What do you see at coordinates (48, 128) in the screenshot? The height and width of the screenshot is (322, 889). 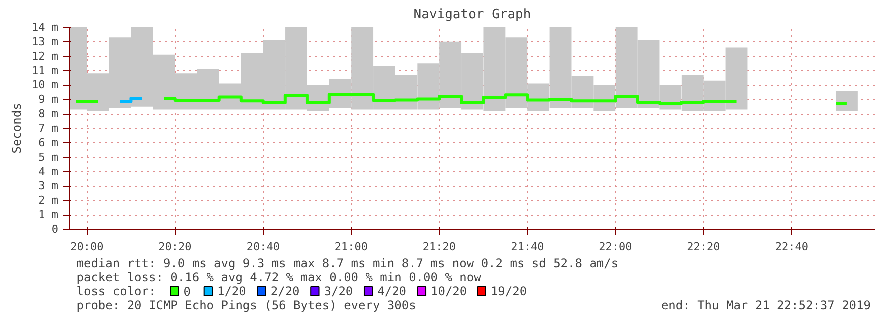 I see `y-tick-label: 7 m` at bounding box center [48, 128].